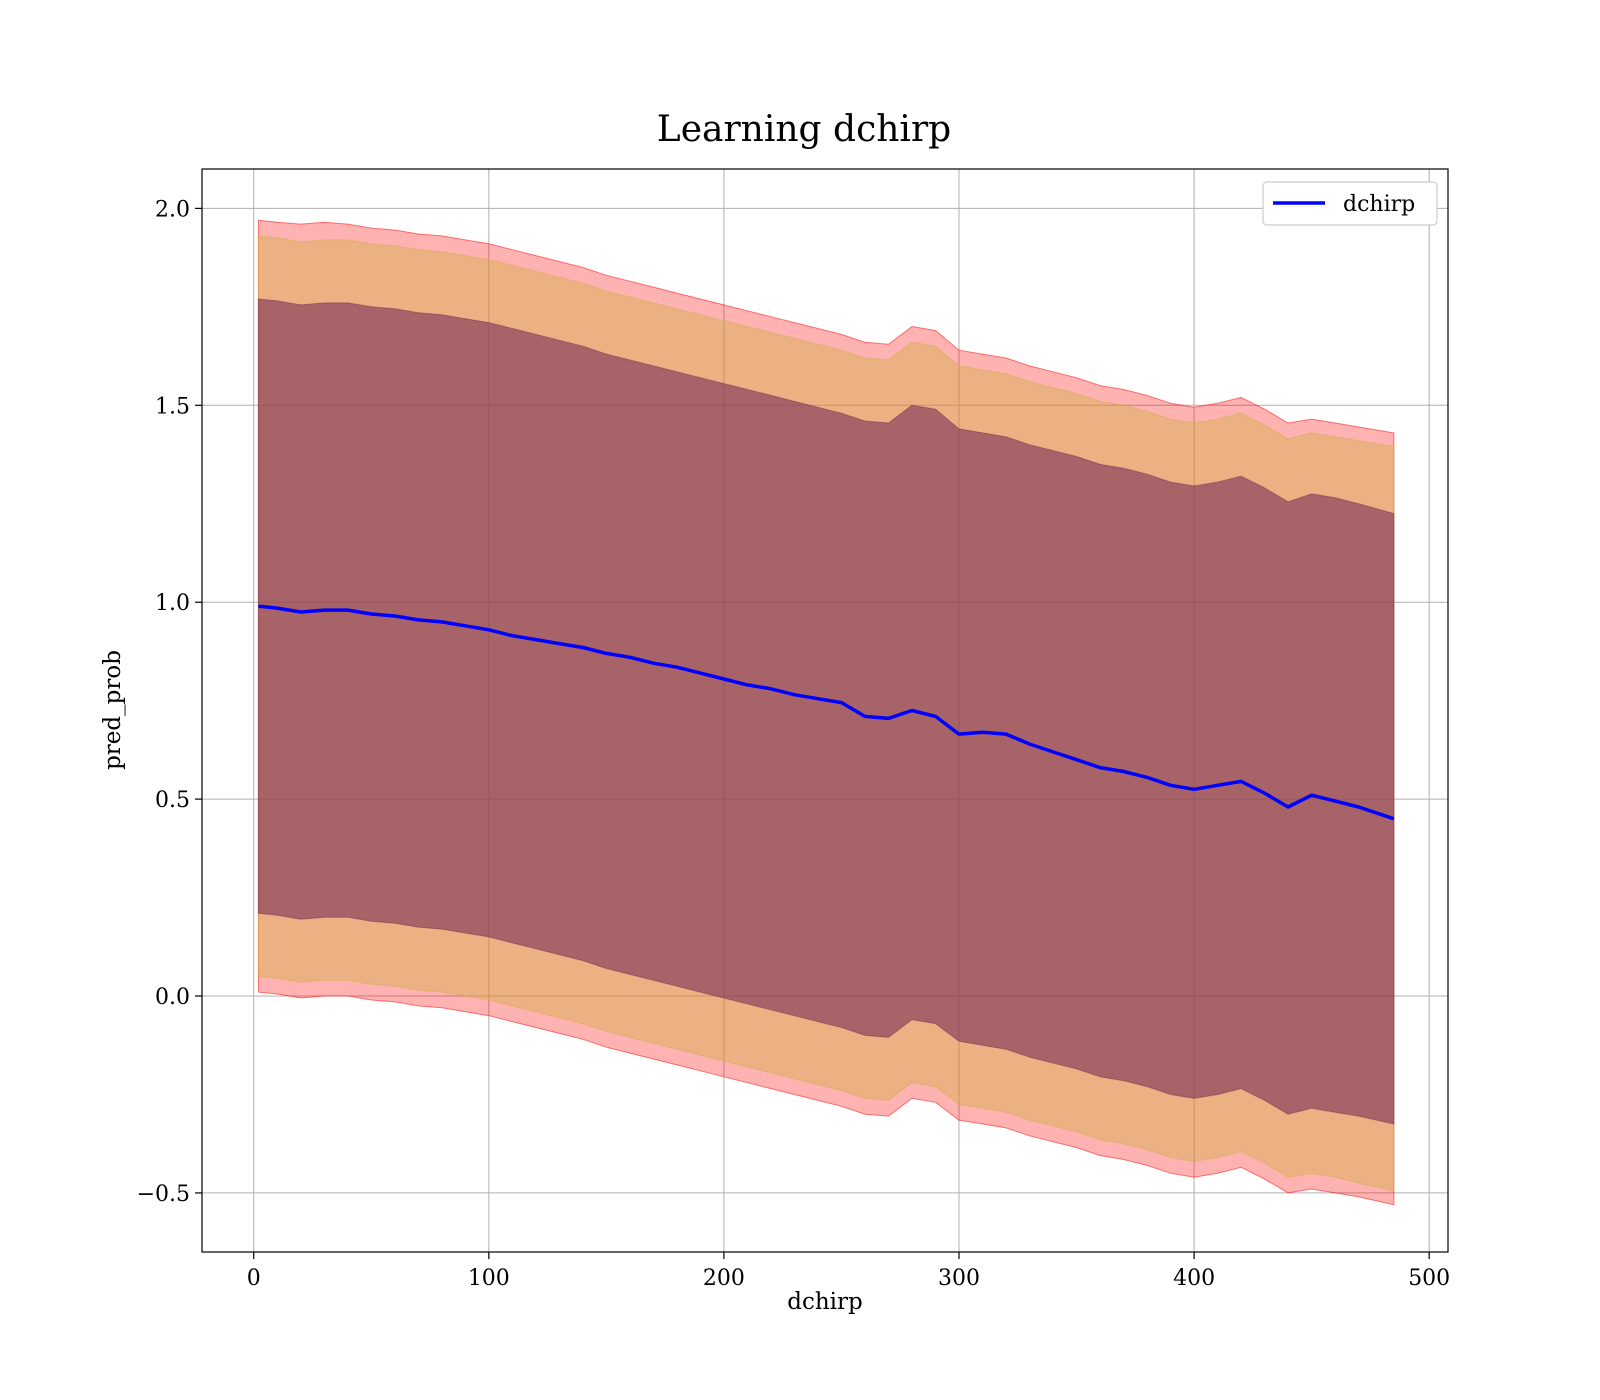  I want to click on y-axis-label: pred_prob, so click(113, 710).